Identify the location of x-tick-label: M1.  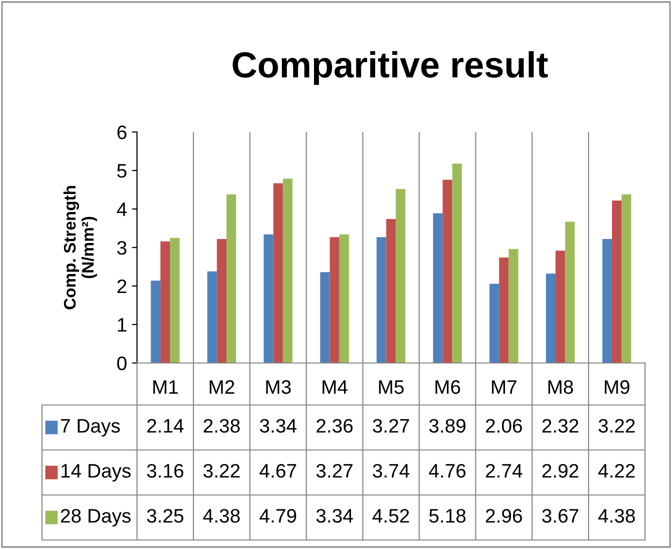
(165, 387).